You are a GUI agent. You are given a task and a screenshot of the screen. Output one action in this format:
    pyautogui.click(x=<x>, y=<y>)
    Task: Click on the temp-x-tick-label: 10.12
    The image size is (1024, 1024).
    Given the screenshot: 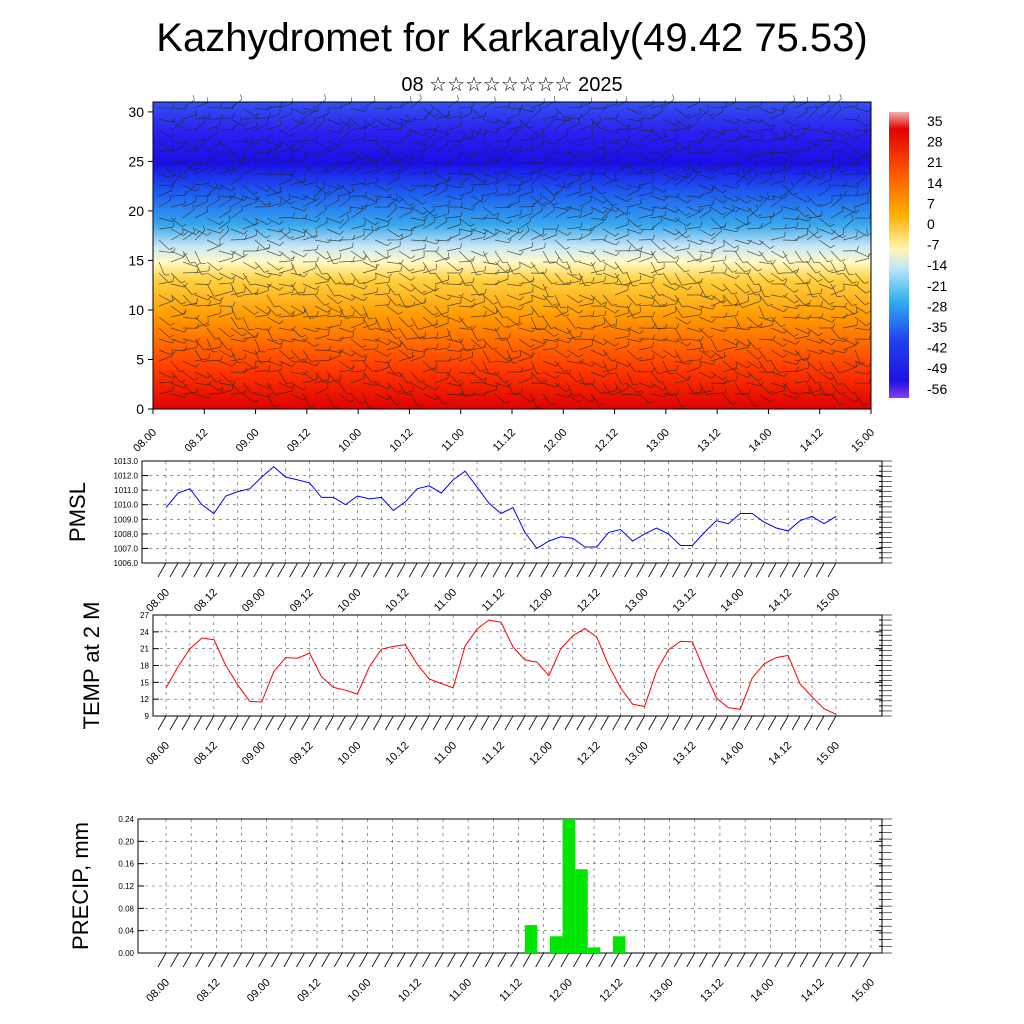 What is the action you would take?
    pyautogui.click(x=397, y=754)
    